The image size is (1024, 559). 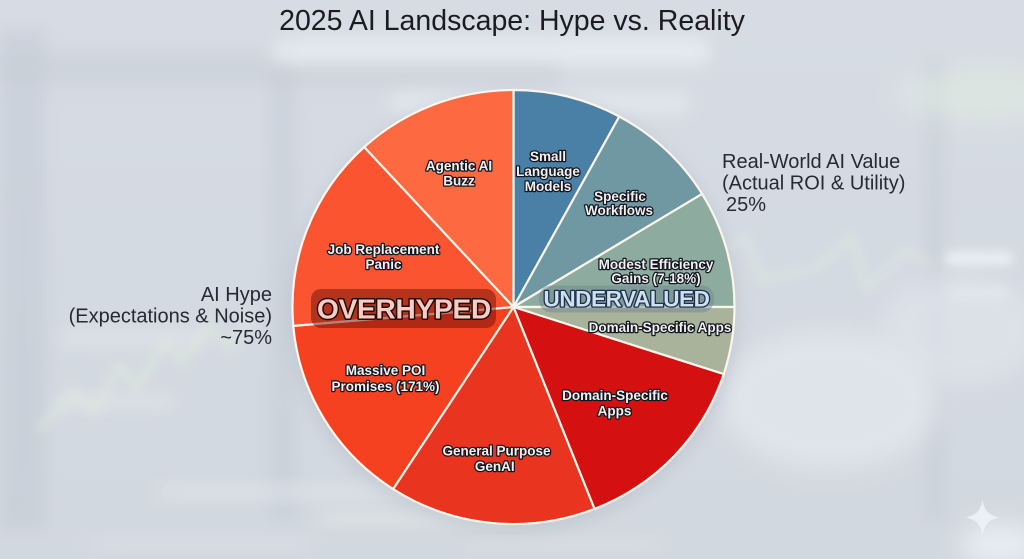 I want to click on svg-text: Small, so click(x=548, y=156).